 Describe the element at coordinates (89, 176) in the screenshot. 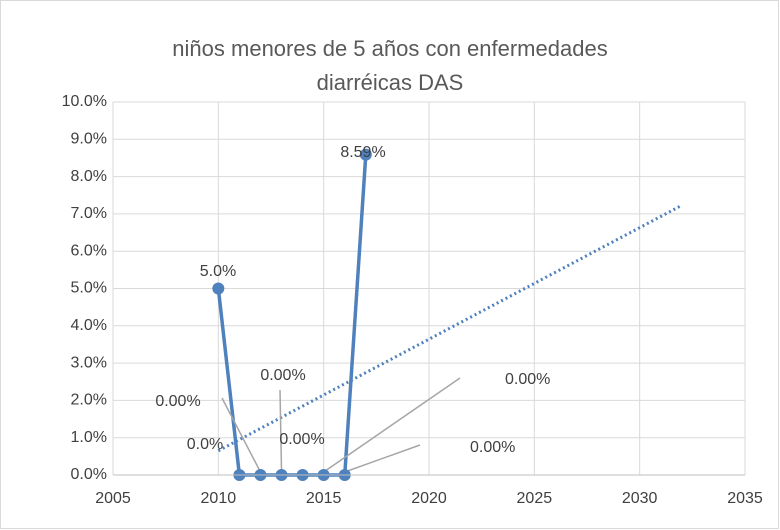

I see `y-tick-label: 8.0%` at that location.